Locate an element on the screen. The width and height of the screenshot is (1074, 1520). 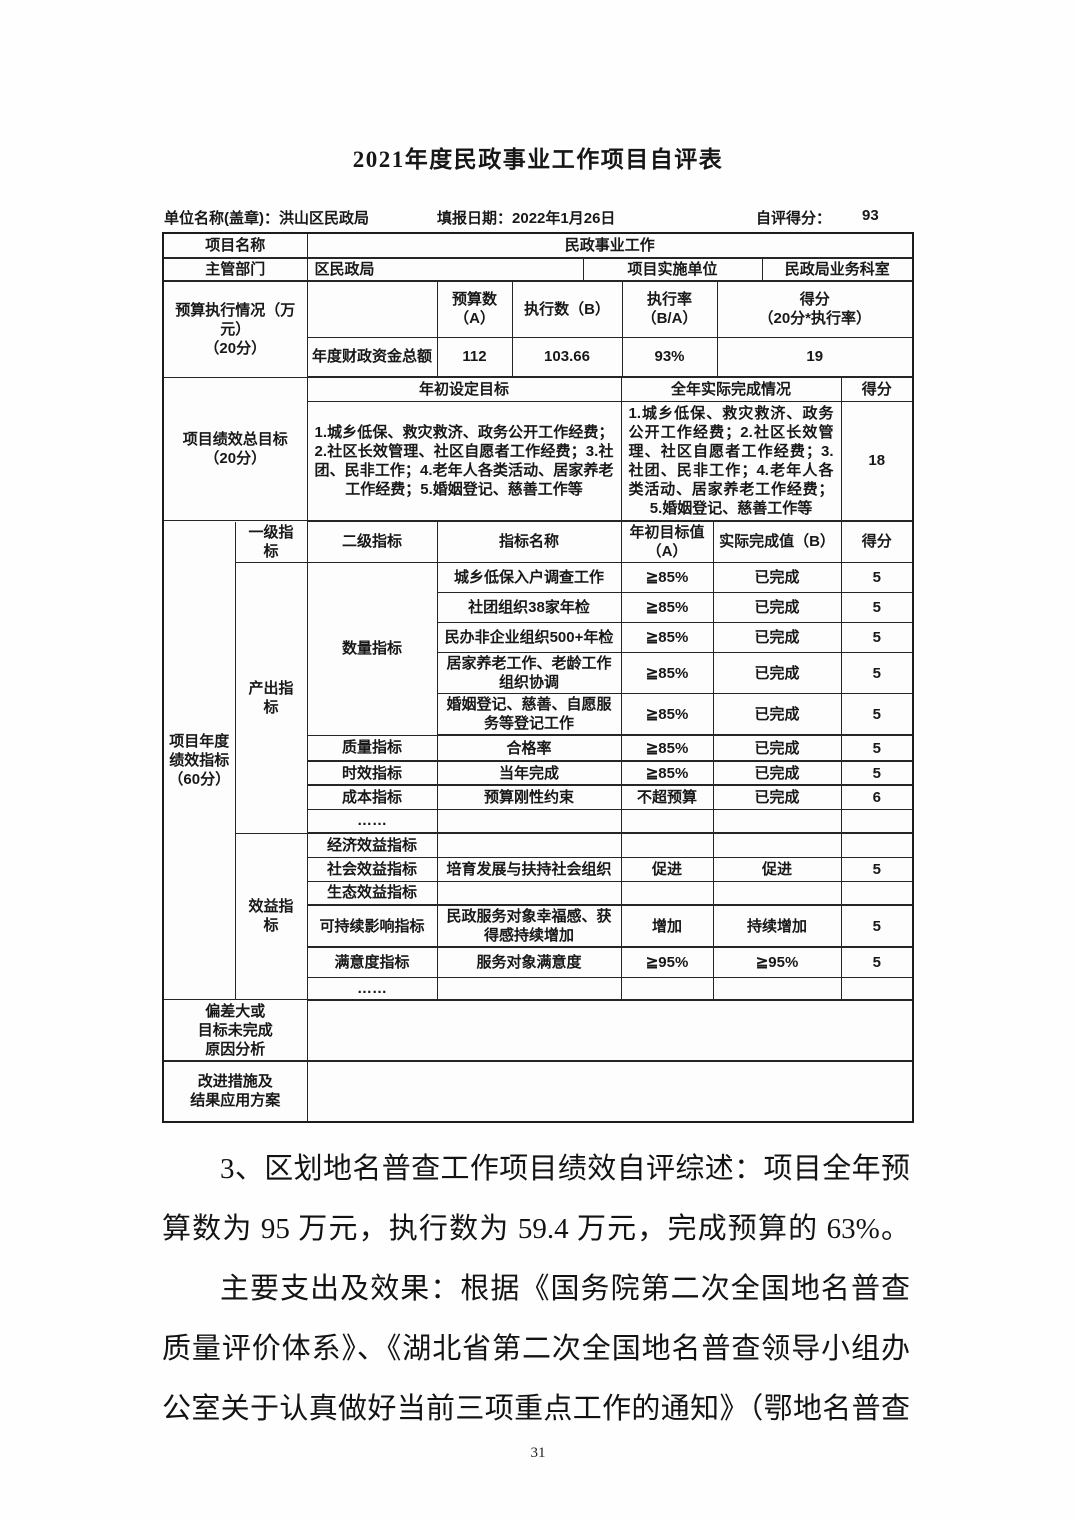
indicator-row: 可持续影响指标 民政服务对象幸福感、获得感持续增加 增加 持续增加 5 is located at coordinates (538, 926).